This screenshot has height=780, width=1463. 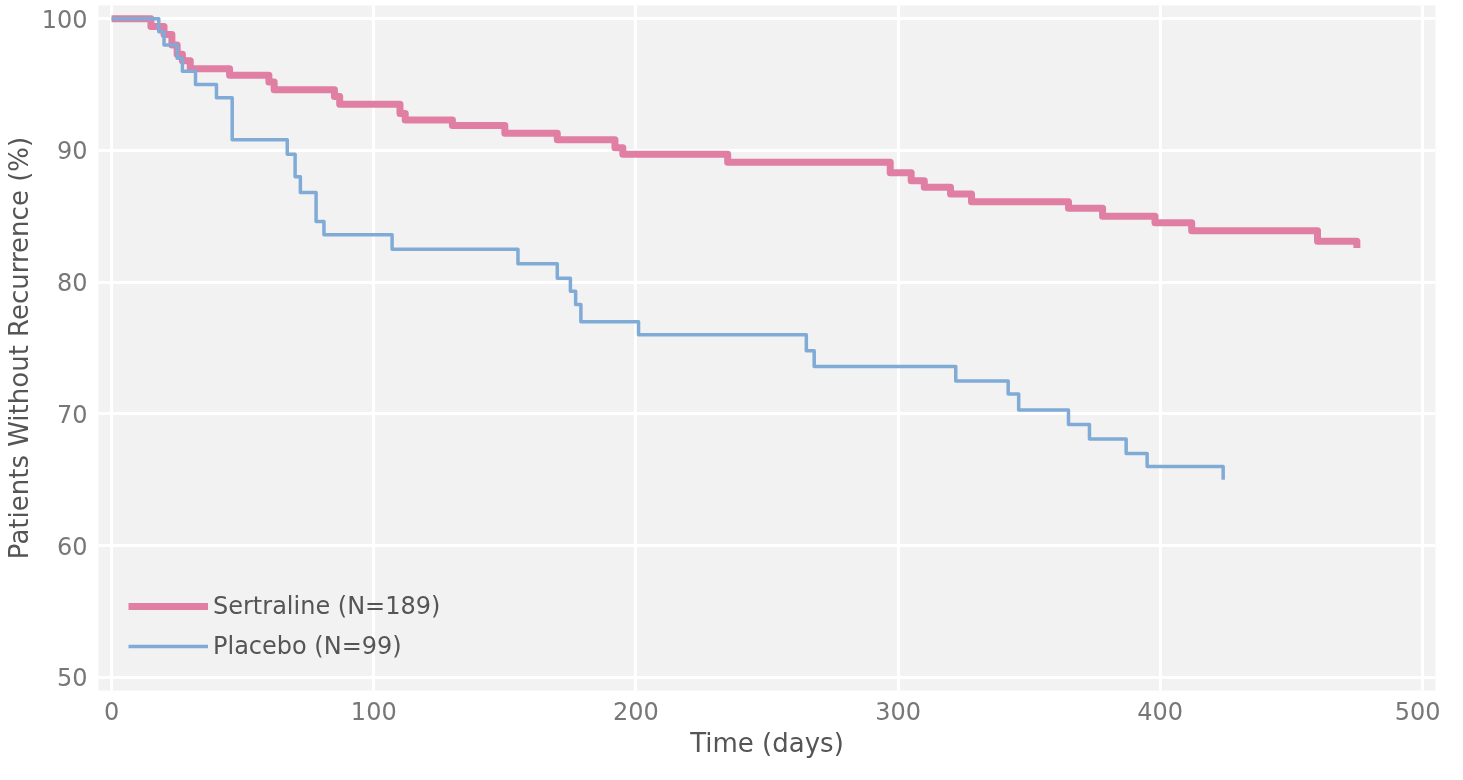 I want to click on x-tick-label: 100, so click(x=373, y=711).